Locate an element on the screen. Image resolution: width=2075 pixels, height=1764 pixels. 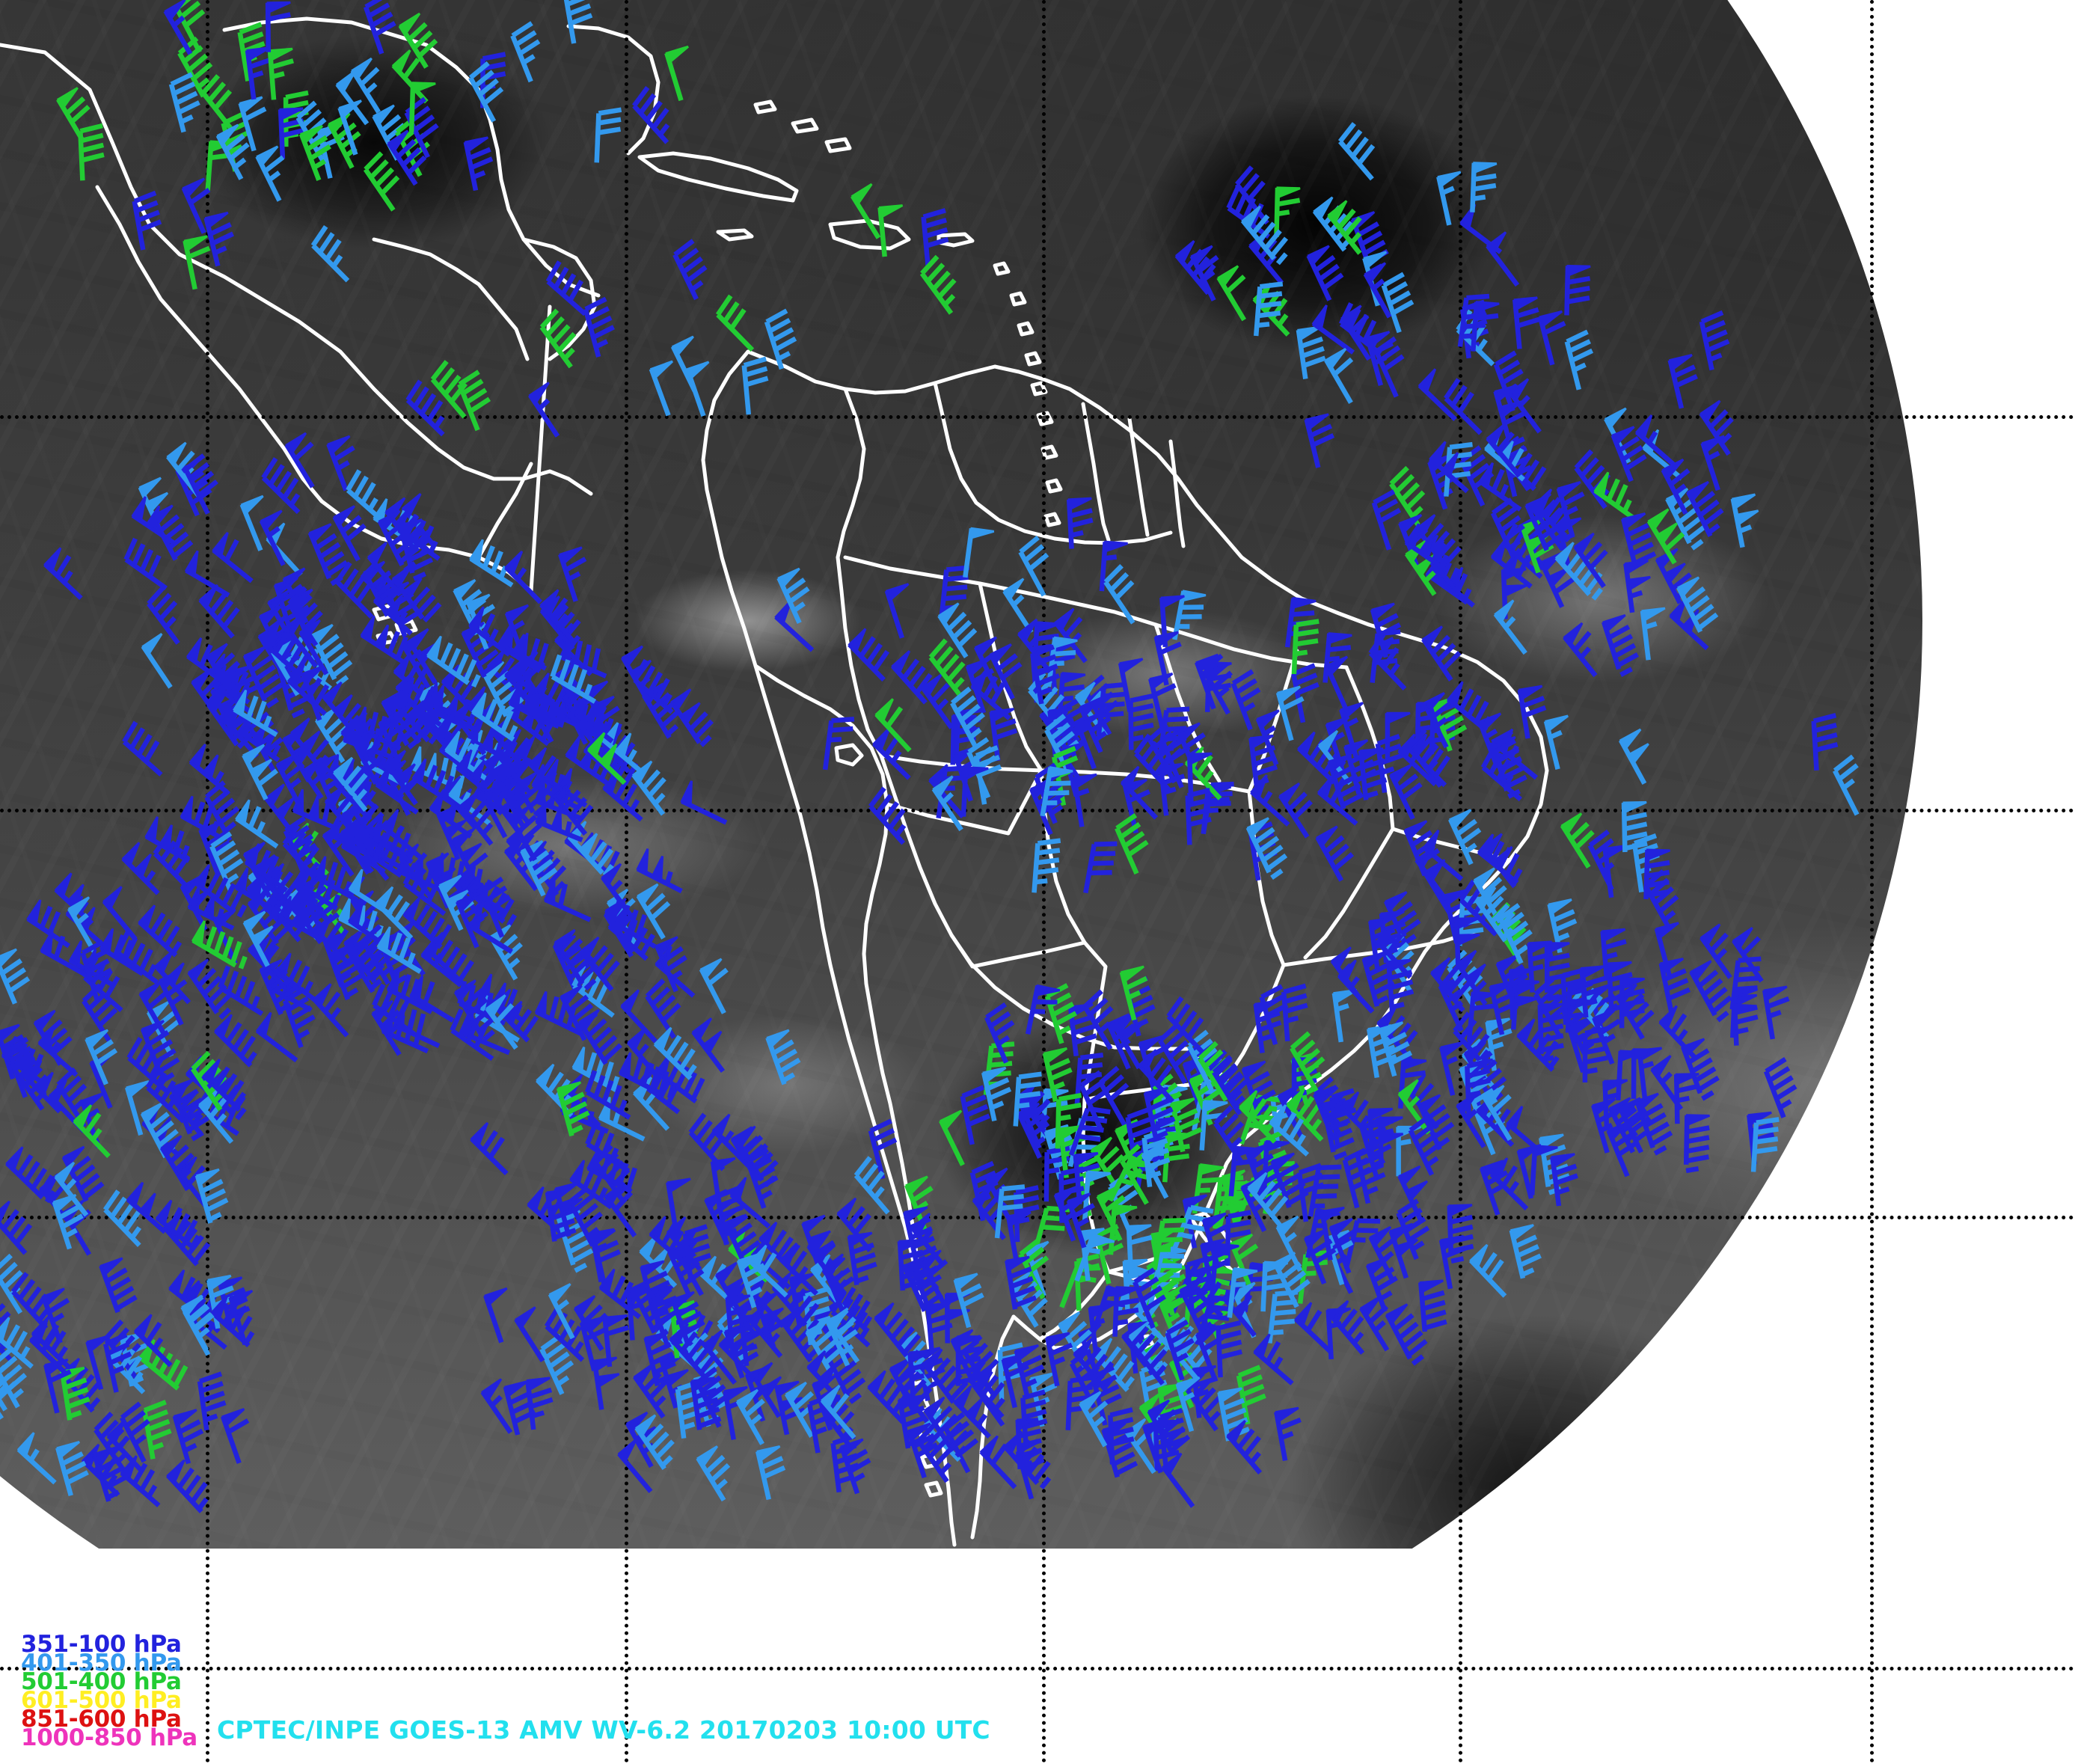
legend-item: 1000-850 hPa is located at coordinates (109, 1738).